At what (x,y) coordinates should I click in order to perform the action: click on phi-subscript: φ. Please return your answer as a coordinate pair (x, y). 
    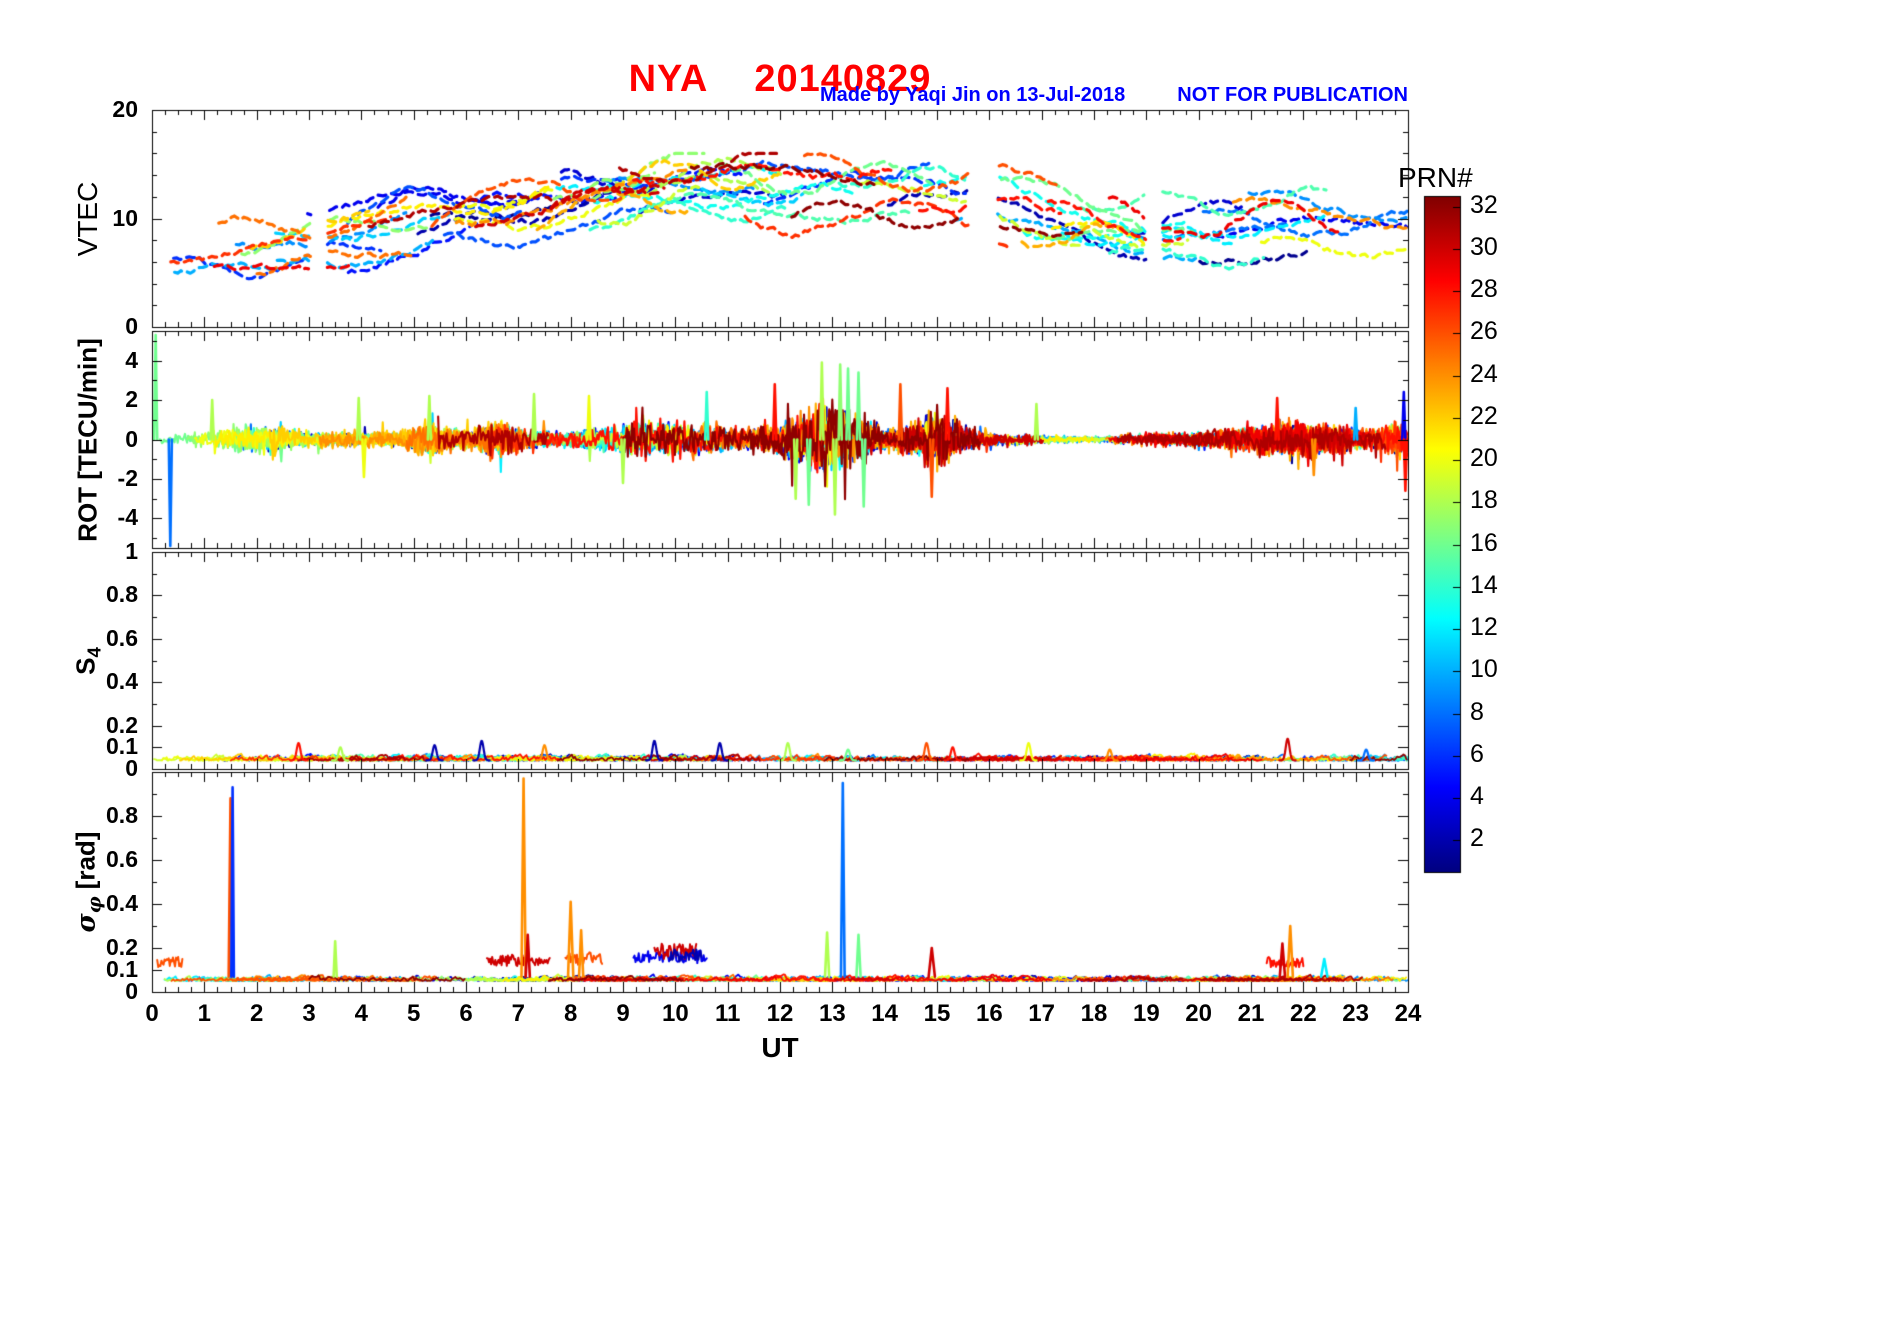
    Looking at the image, I should click on (94, 905).